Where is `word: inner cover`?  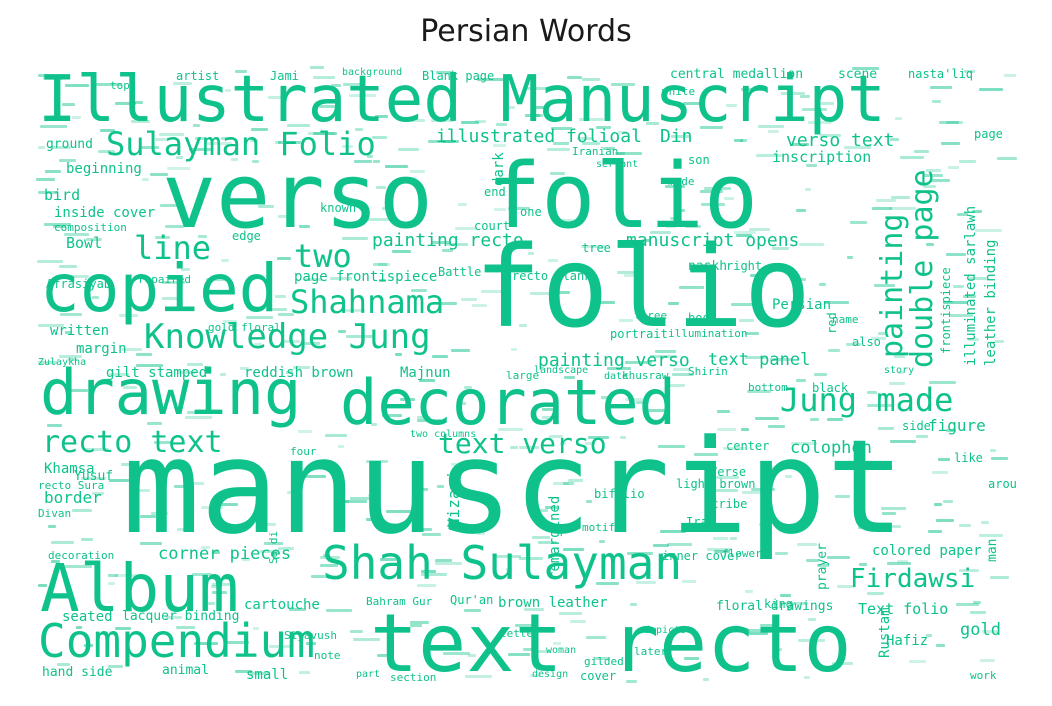 word: inner cover is located at coordinates (702, 556).